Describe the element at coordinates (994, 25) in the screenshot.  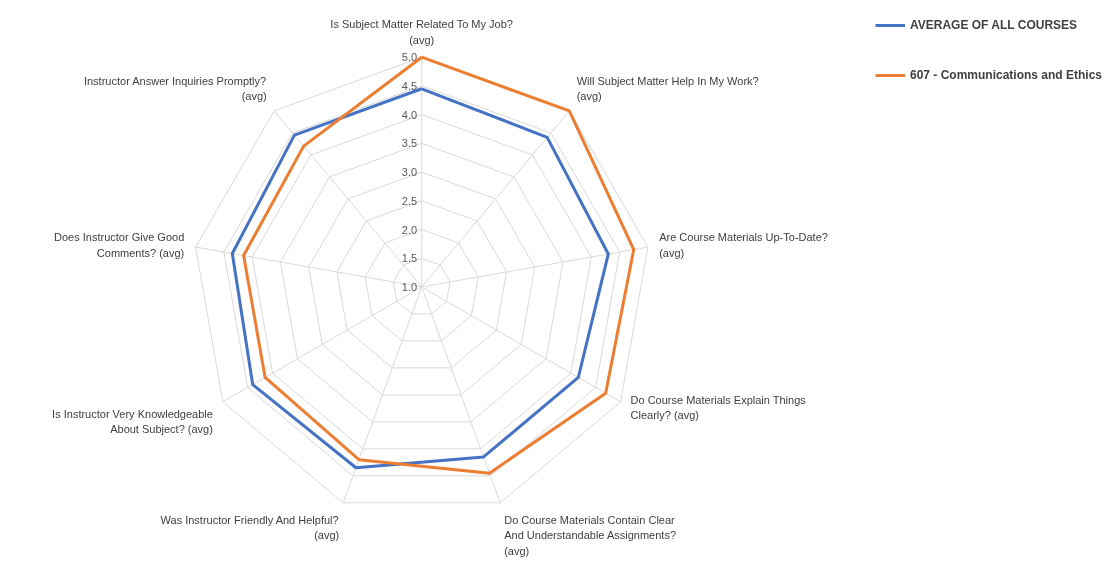
I see `legend-label: AVERAGE OF ALL COURSES` at that location.